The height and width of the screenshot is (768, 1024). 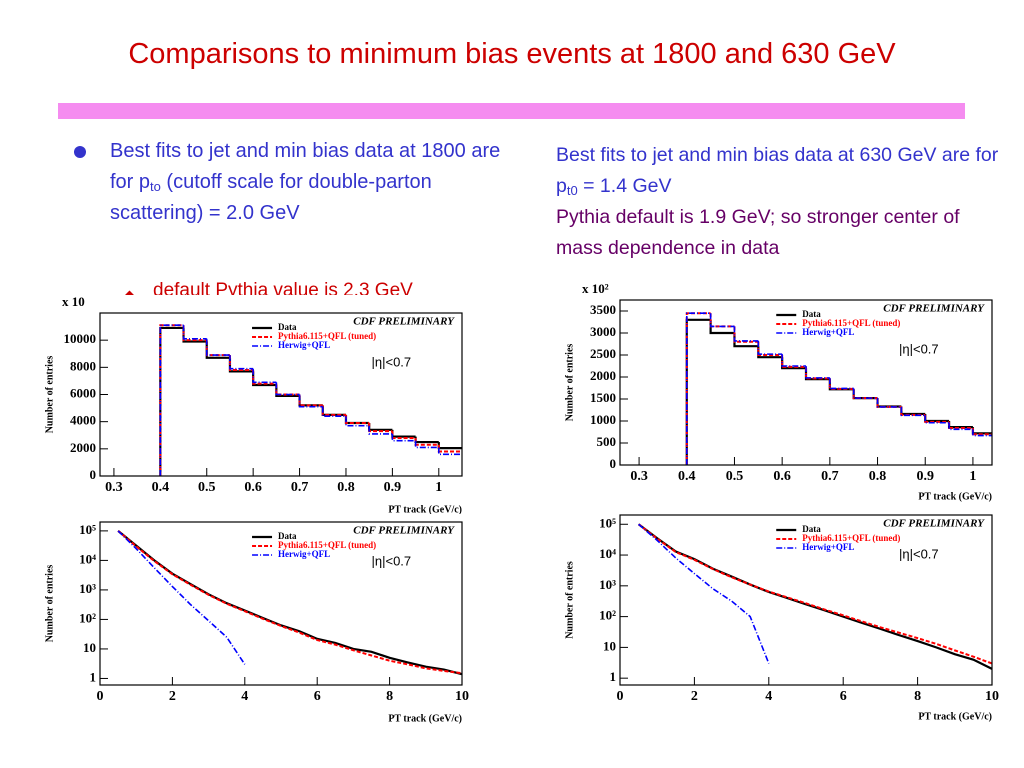 I want to click on series-line, so click(x=814, y=594).